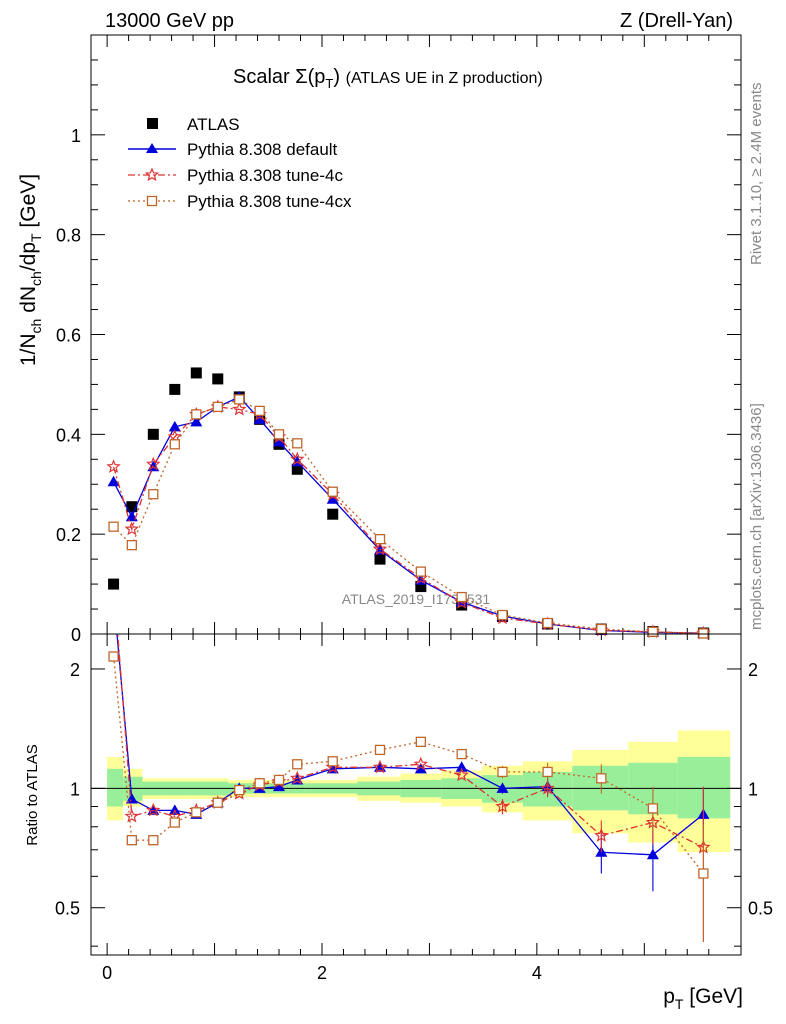  I want to click on ratio-ytick-label: 2, so click(75, 670).